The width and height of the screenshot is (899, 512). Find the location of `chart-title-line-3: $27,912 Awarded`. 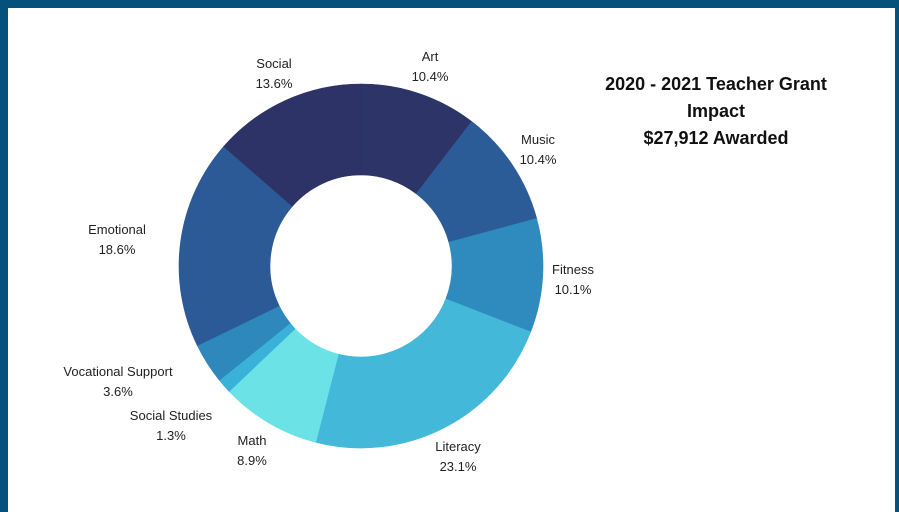

chart-title-line-3: $27,912 Awarded is located at coordinates (716, 138).